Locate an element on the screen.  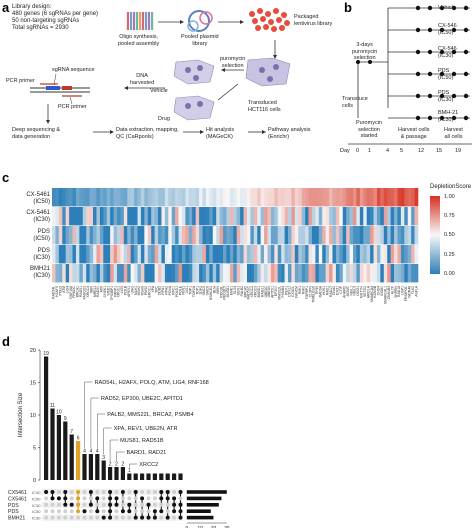
gene-label: SMARCAL1 is located at coordinates (386, 295).